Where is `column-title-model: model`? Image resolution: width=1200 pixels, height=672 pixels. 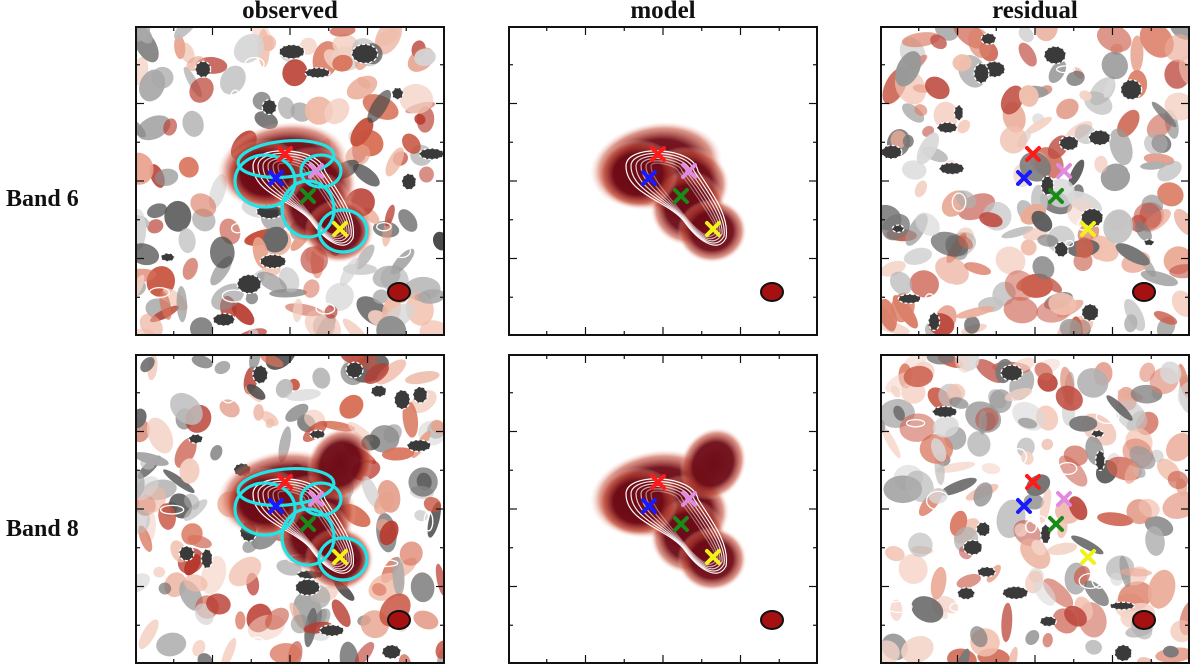 column-title-model: model is located at coordinates (663, 12).